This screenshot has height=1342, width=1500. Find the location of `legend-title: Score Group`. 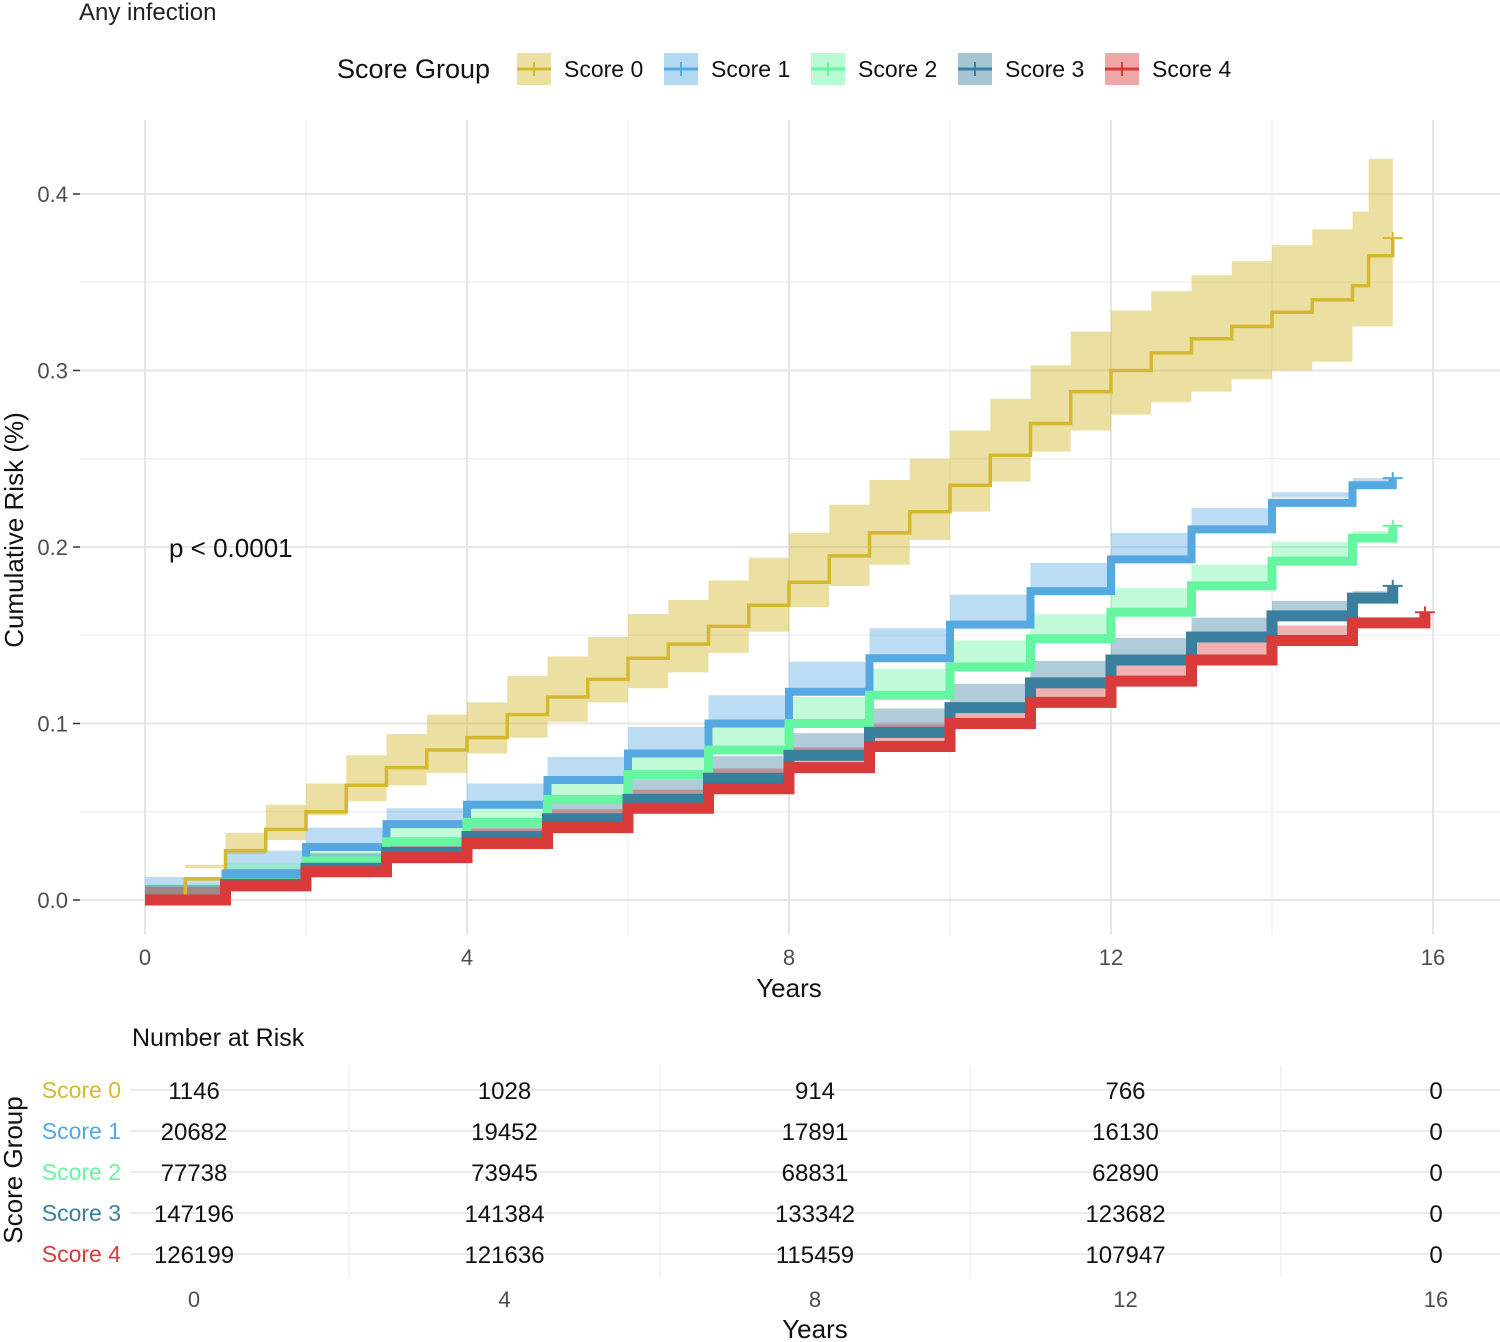

legend-title: Score Group is located at coordinates (413, 69).